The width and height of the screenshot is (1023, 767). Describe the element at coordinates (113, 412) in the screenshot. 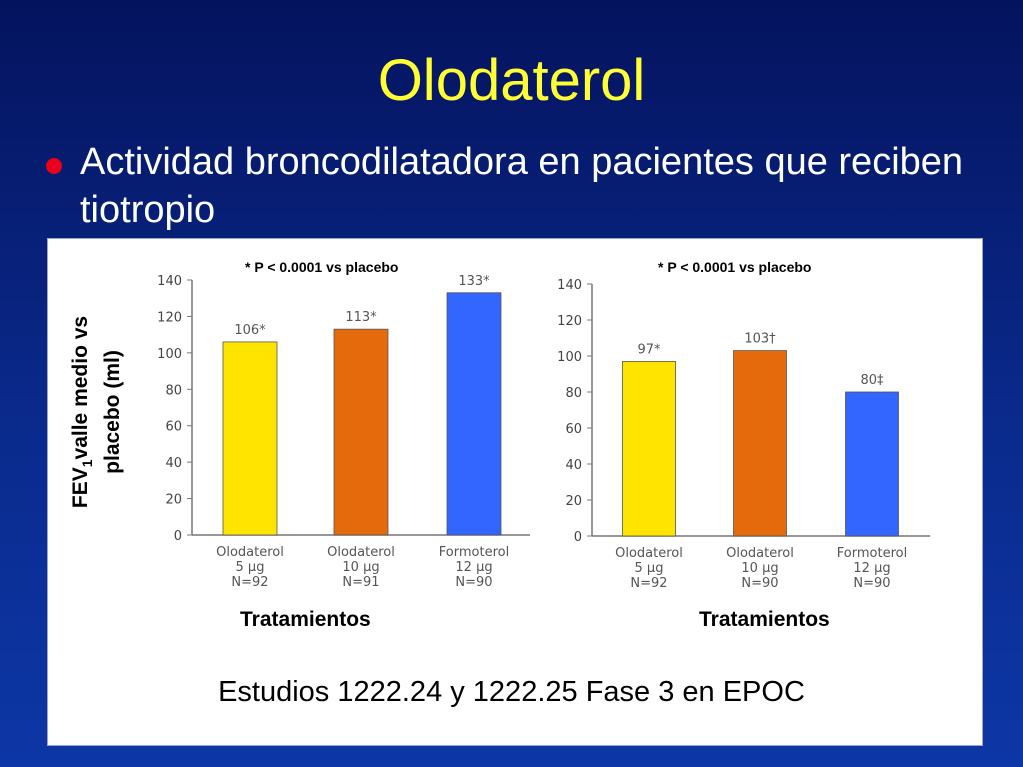

I see `y-axis-title-line2: placebo (ml)` at that location.